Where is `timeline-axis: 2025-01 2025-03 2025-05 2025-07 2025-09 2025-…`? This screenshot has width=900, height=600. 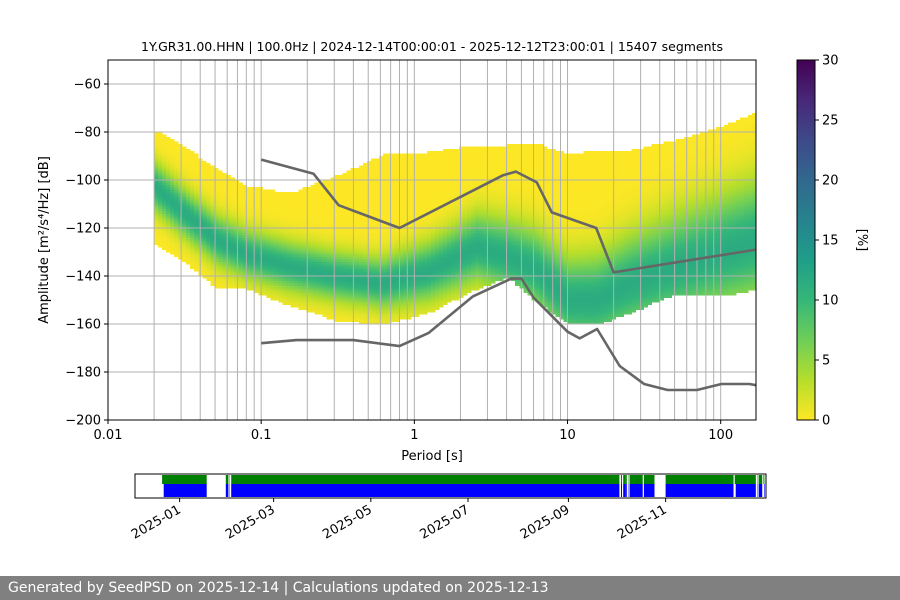
timeline-axis: 2025-01 2025-03 2025-05 2025-07 2025-09 2025-… is located at coordinates (399, 520).